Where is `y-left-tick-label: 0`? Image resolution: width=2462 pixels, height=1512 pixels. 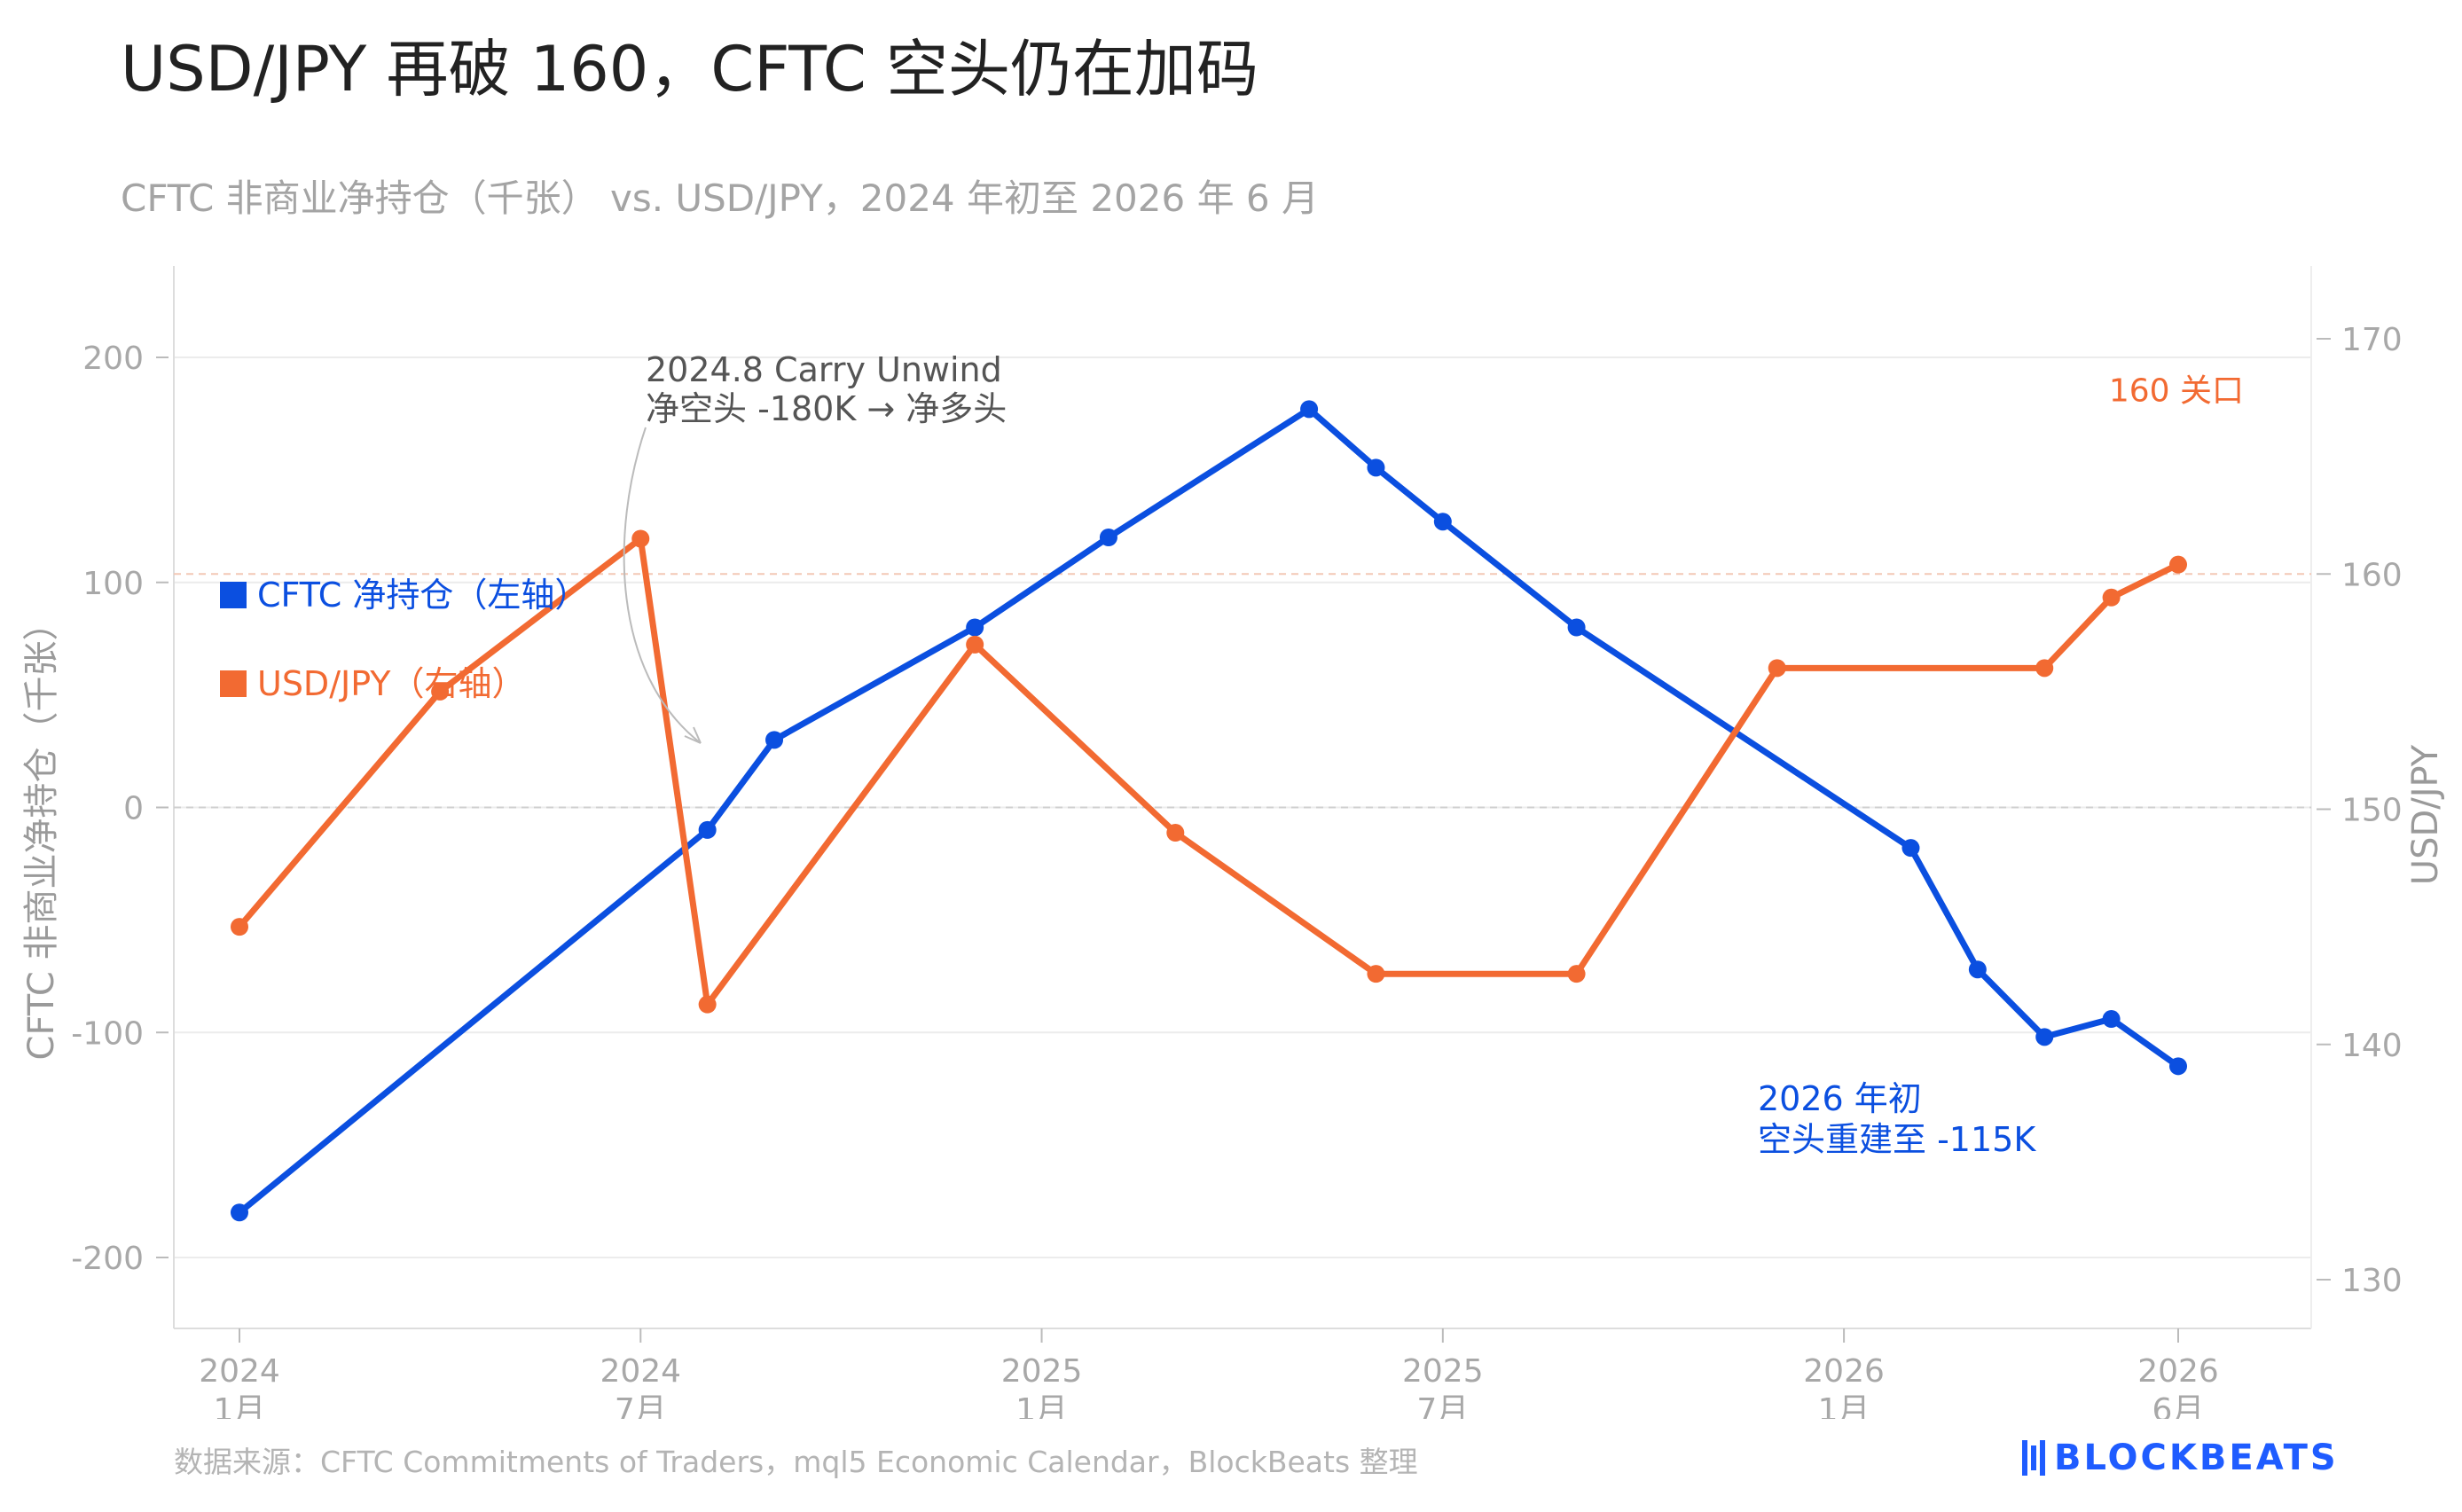
y-left-tick-label: 0 is located at coordinates (133, 809).